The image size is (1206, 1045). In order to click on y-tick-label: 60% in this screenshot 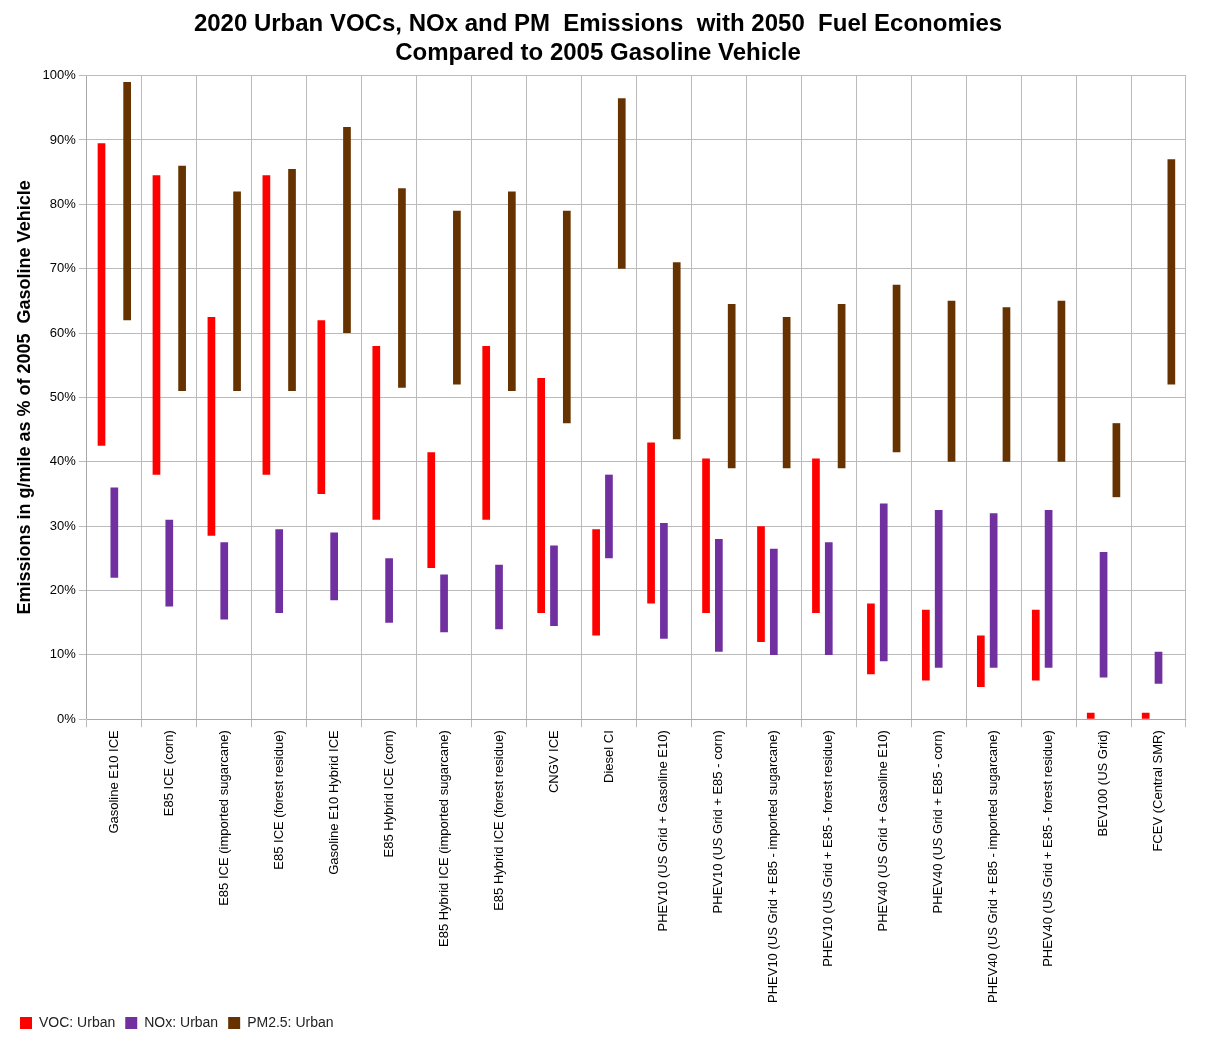, I will do `click(63, 332)`.